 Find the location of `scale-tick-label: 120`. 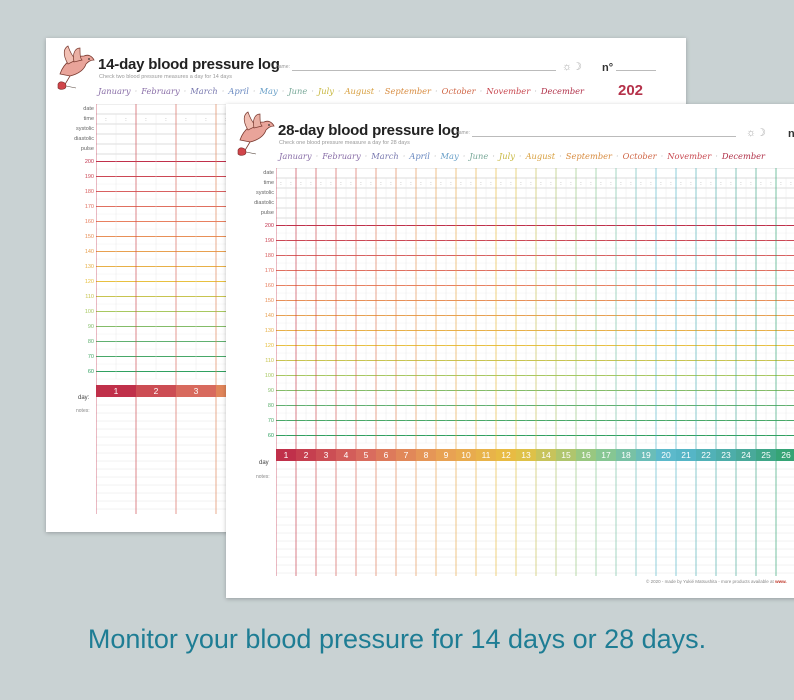

scale-tick-label: 120 is located at coordinates (269, 345).